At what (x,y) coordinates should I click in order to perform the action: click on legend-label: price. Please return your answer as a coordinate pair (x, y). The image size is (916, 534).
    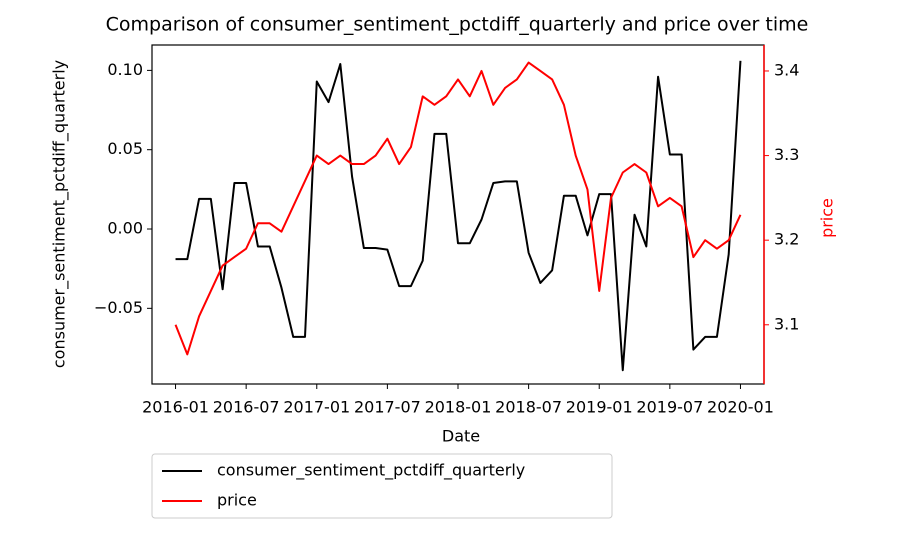
    Looking at the image, I should click on (237, 500).